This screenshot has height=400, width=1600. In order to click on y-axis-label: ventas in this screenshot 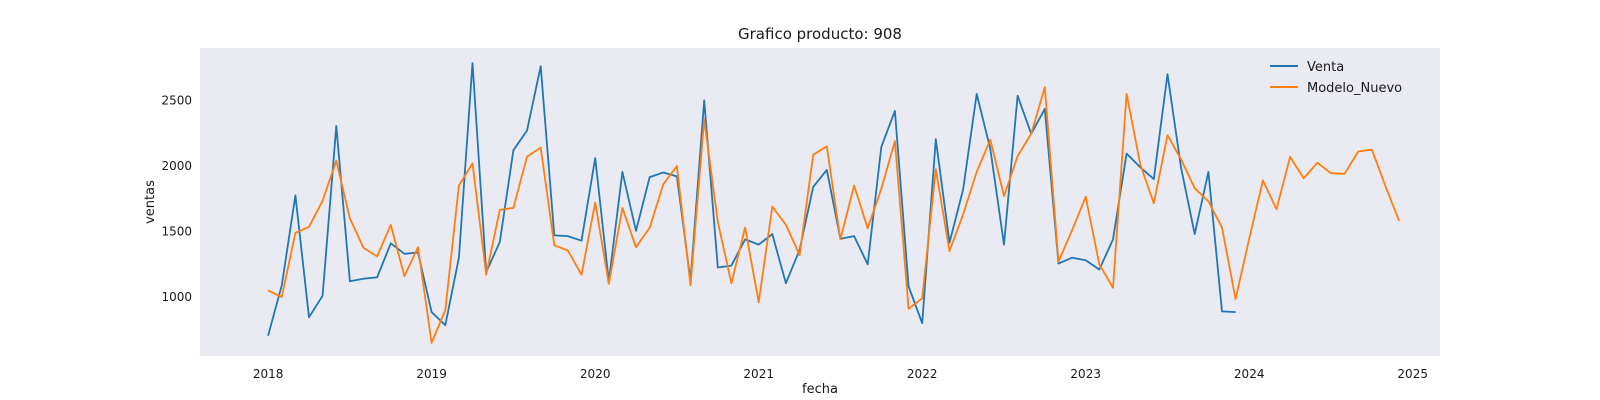, I will do `click(150, 202)`.